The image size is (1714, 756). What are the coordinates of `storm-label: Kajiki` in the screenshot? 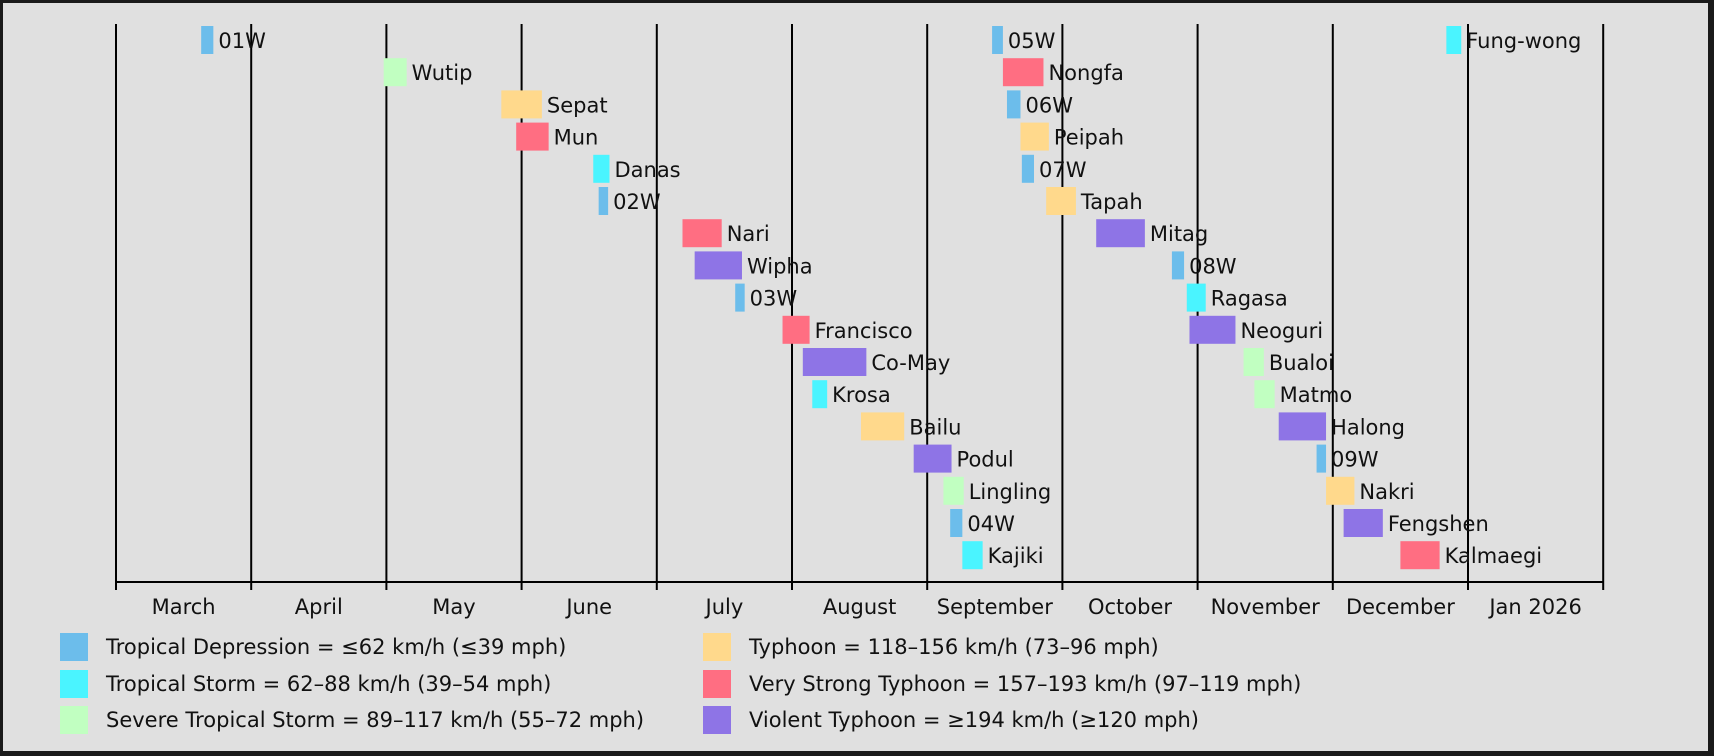 It's located at (1016, 556).